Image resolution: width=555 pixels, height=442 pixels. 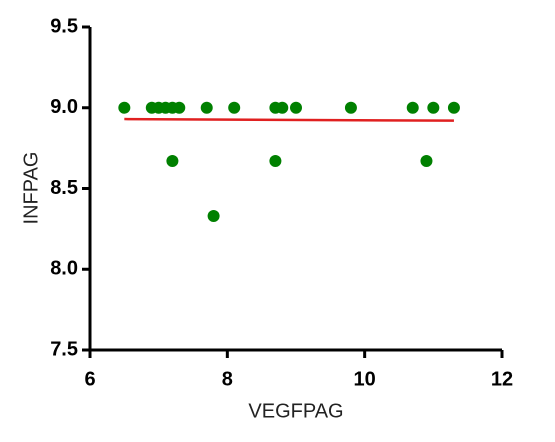 I want to click on x-axis-title: VEGFPAG, so click(x=295, y=411).